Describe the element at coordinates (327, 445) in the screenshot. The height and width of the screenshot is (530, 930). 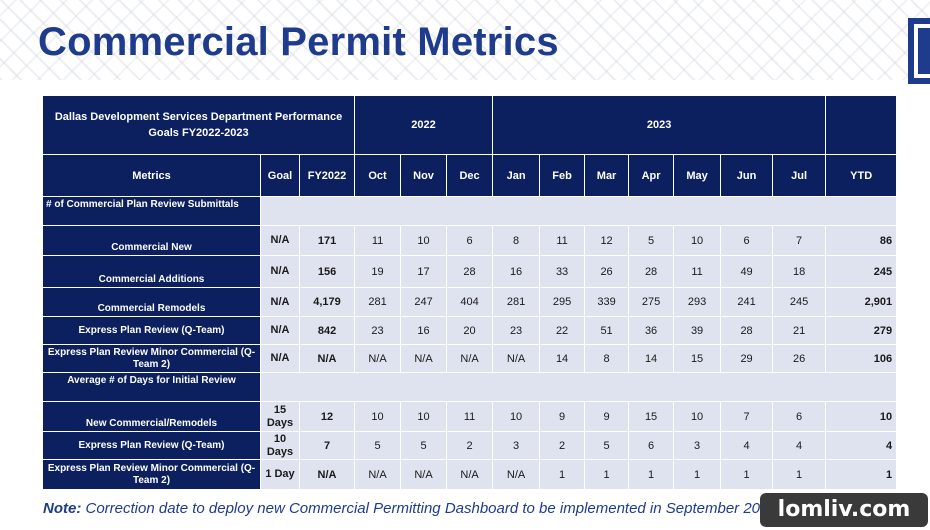
I see `row-fy2022: 7` at that location.